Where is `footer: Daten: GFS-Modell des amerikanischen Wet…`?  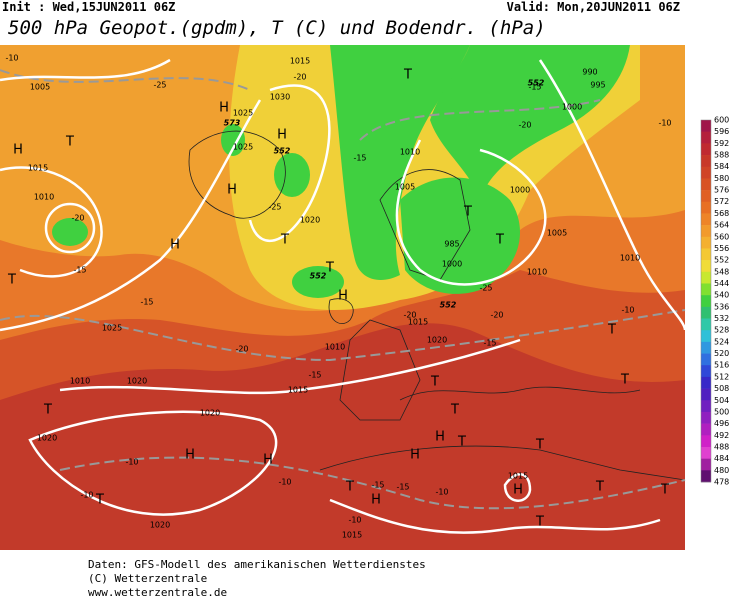
footer: Daten: GFS-Modell des amerikanischen Wet… is located at coordinates (257, 578).